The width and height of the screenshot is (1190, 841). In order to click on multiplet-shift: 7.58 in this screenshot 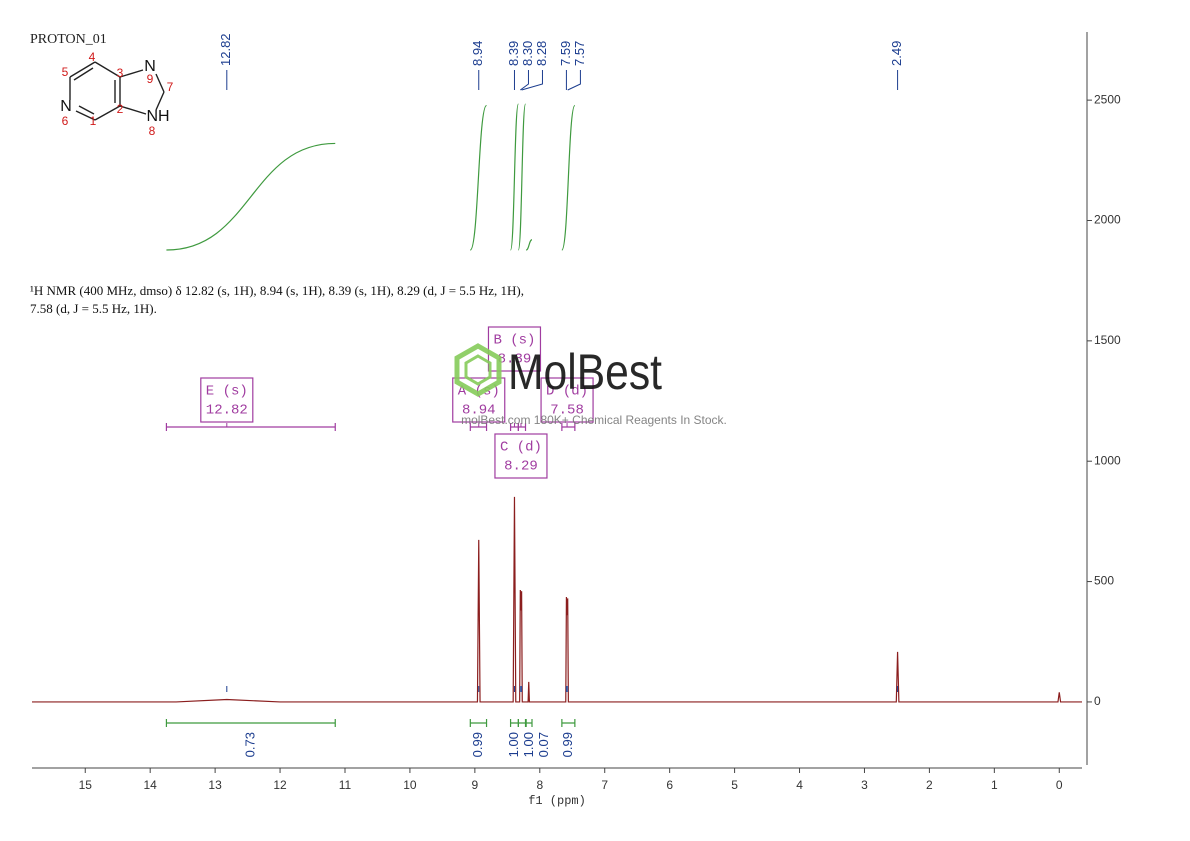, I will do `click(567, 411)`.